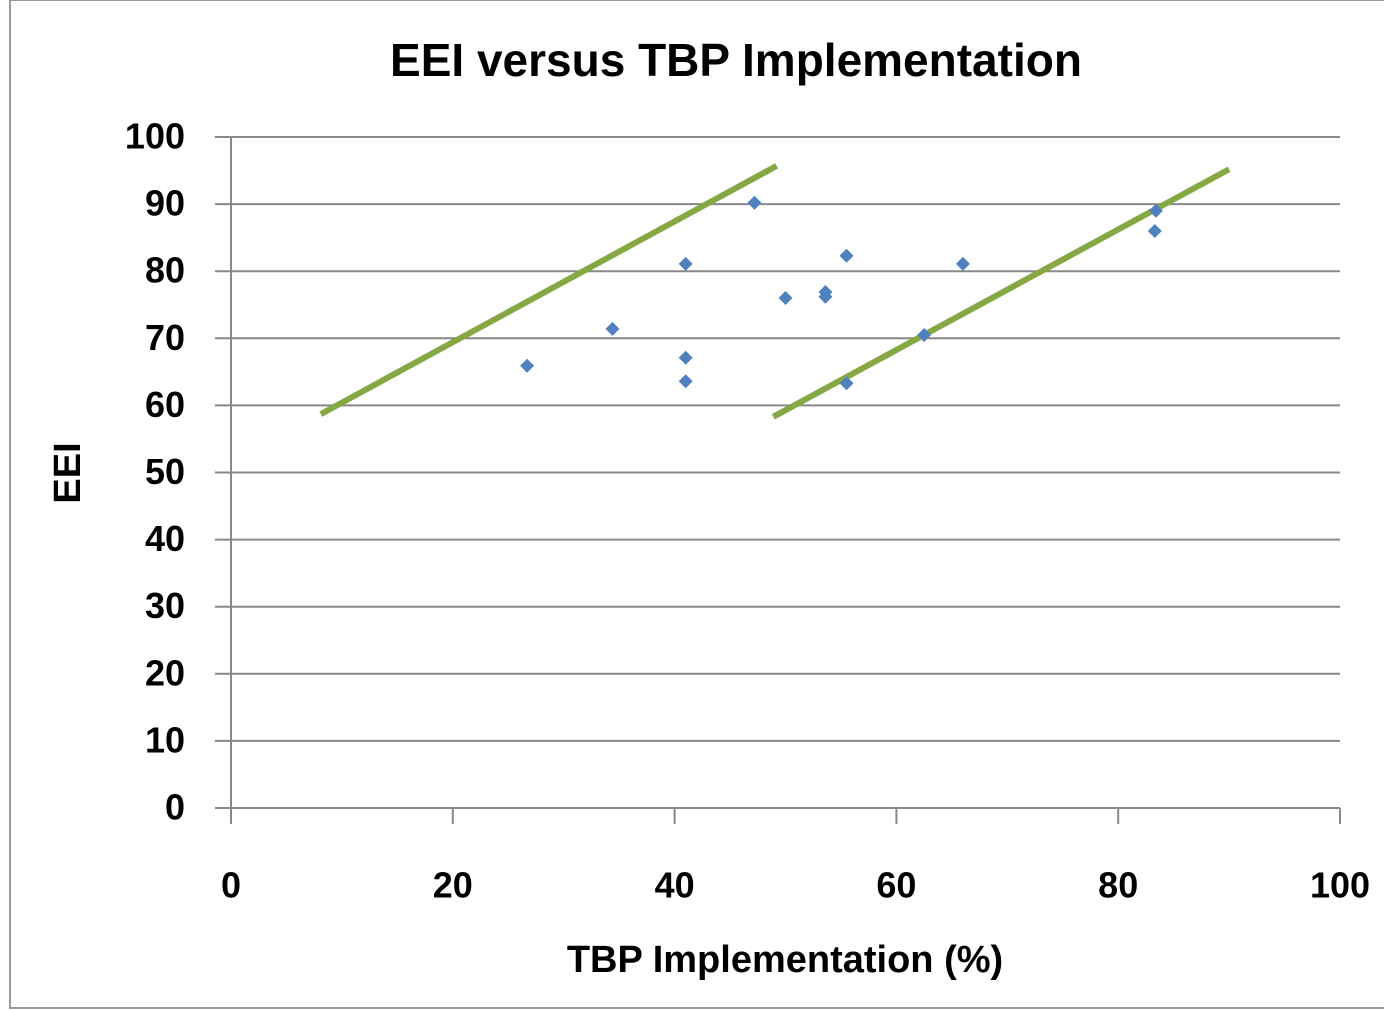 Image resolution: width=1384 pixels, height=1010 pixels. I want to click on x-axis-title: TBP Implementation (%), so click(785, 960).